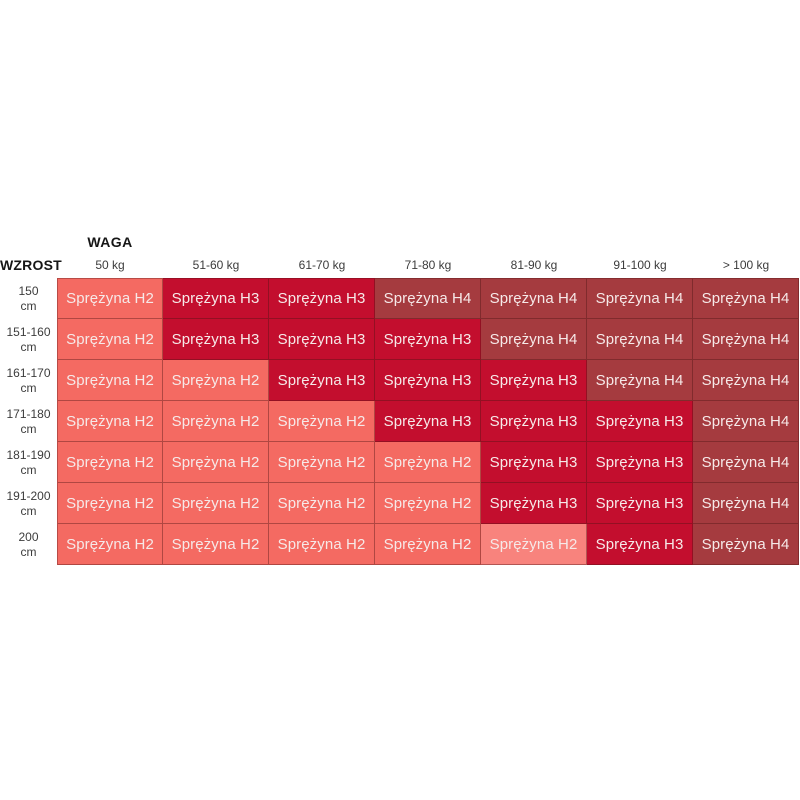 The height and width of the screenshot is (800, 800). What do you see at coordinates (28, 495) in the screenshot?
I see `row-label-range: 191-200` at bounding box center [28, 495].